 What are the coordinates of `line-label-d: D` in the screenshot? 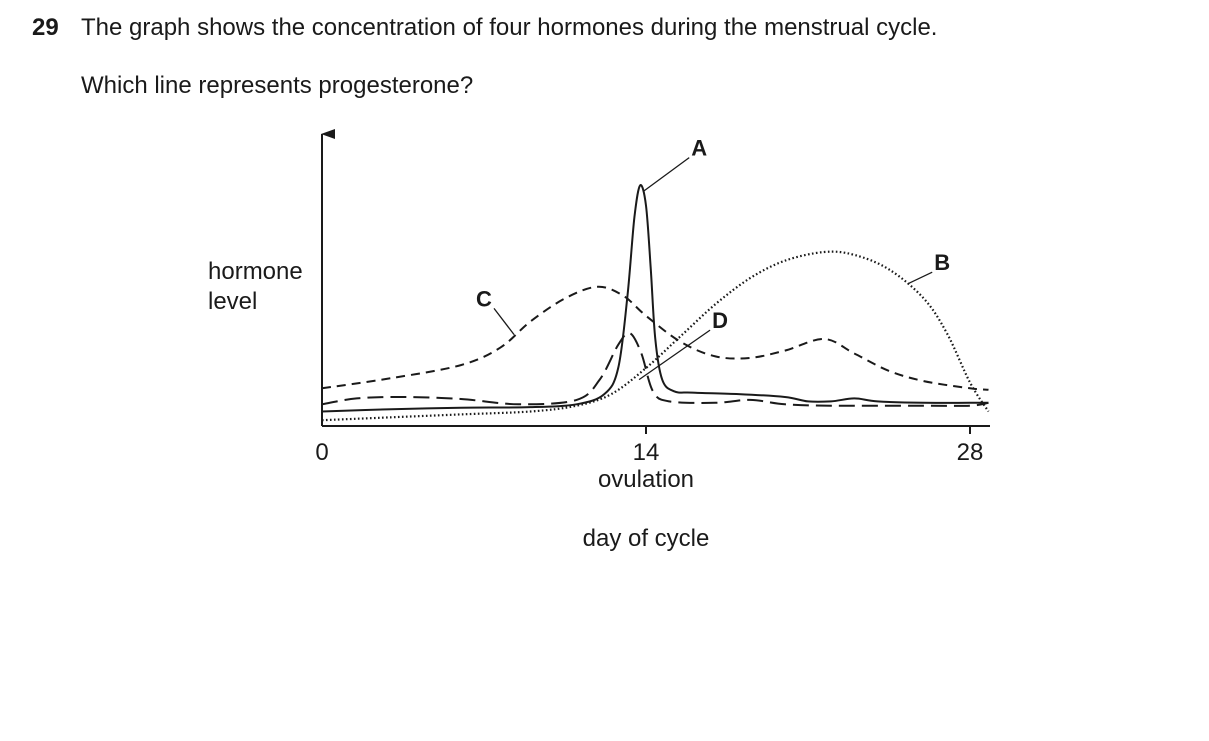 It's located at (720, 320).